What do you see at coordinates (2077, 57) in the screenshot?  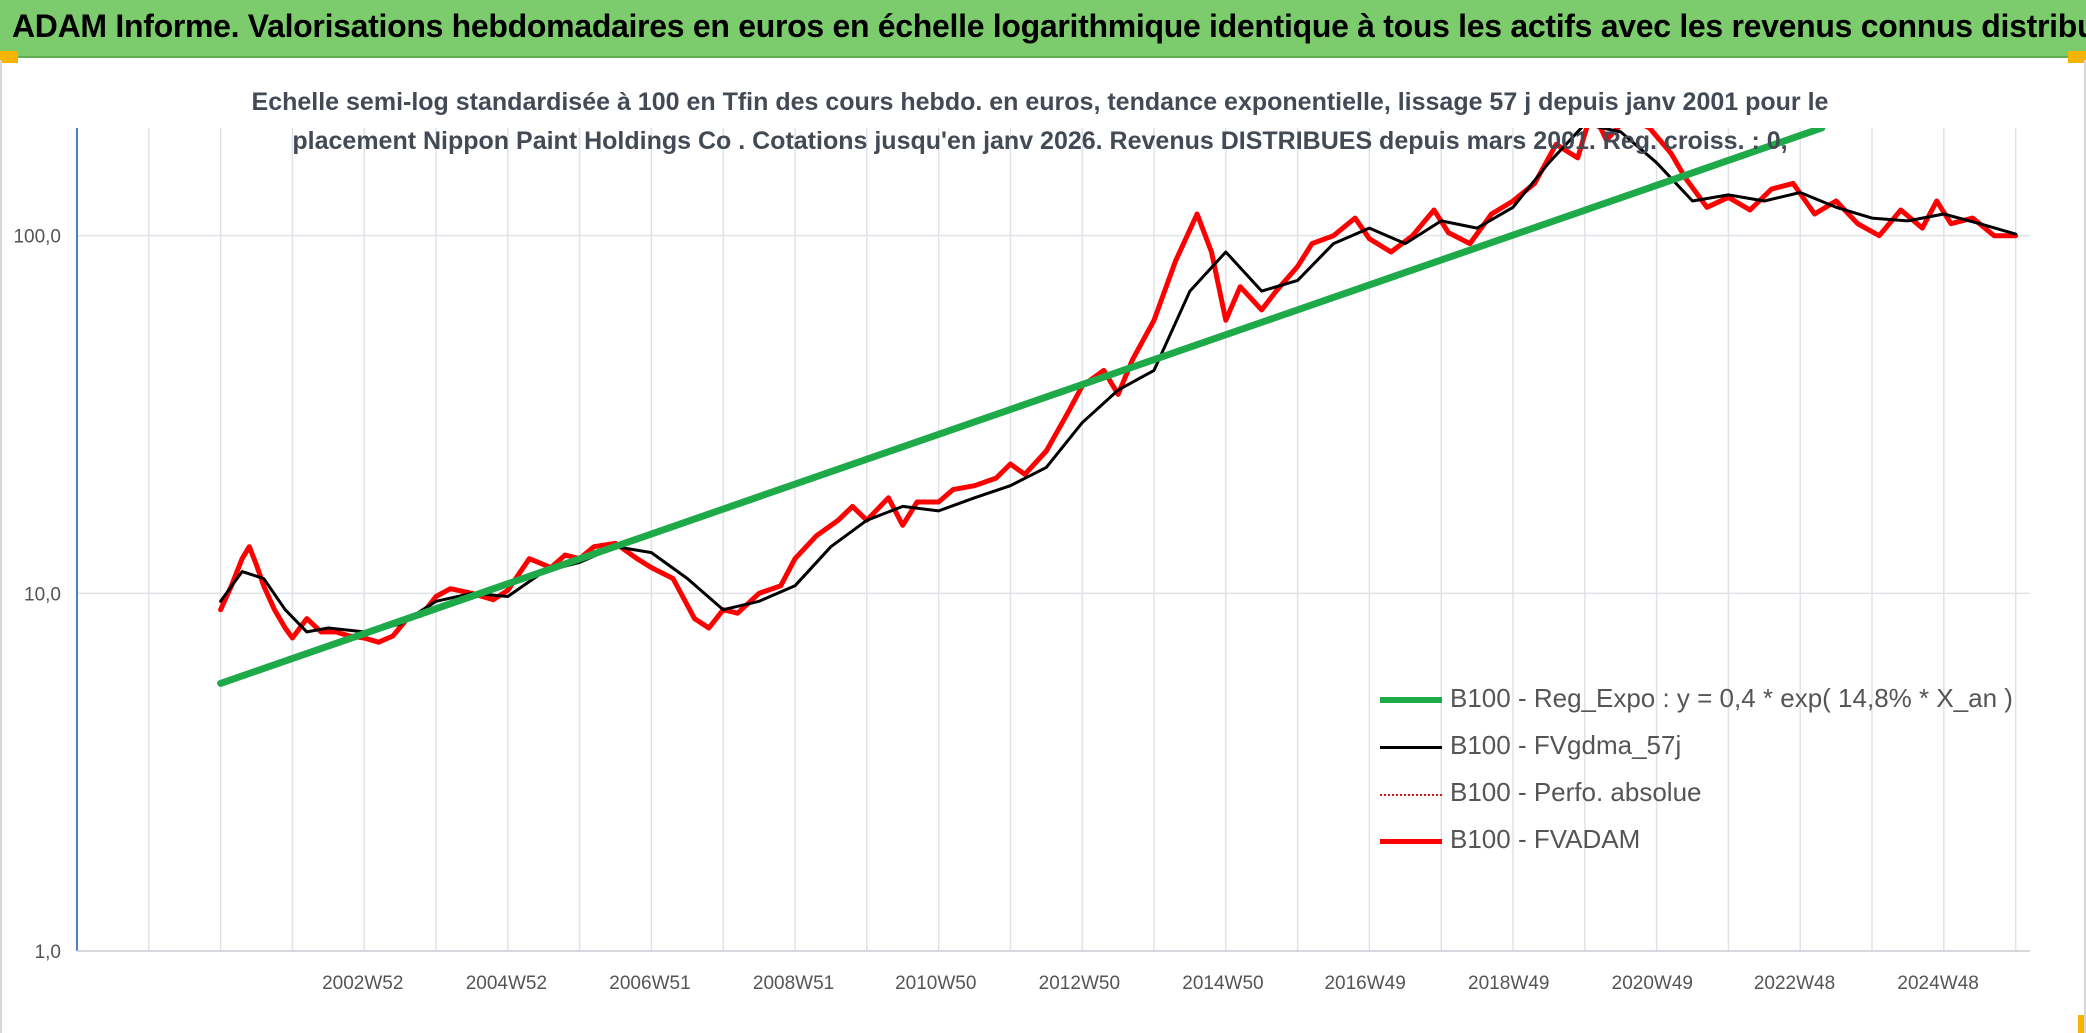 I see `corner-marker-right` at bounding box center [2077, 57].